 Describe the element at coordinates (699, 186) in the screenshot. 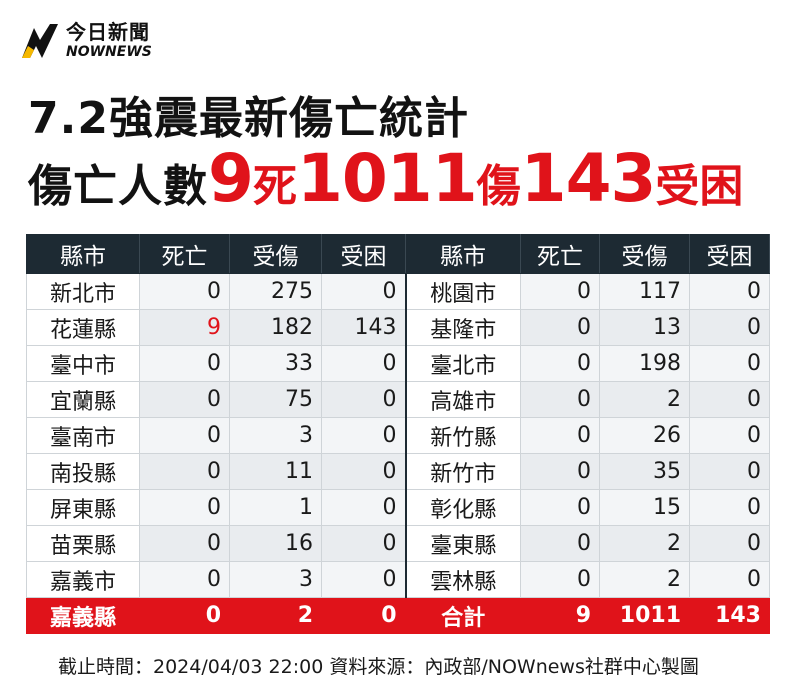

I see `summary-trapped-word: 受困` at that location.